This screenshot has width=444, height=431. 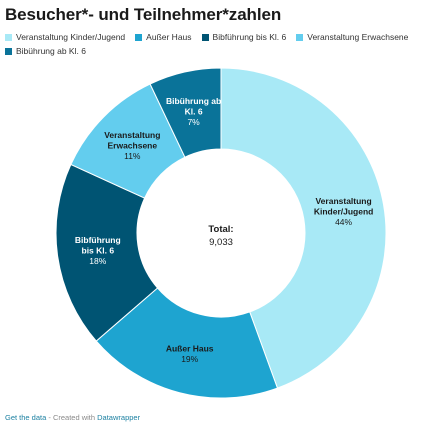 I want to click on datawrapper-link: Datawrapper, so click(x=119, y=417).